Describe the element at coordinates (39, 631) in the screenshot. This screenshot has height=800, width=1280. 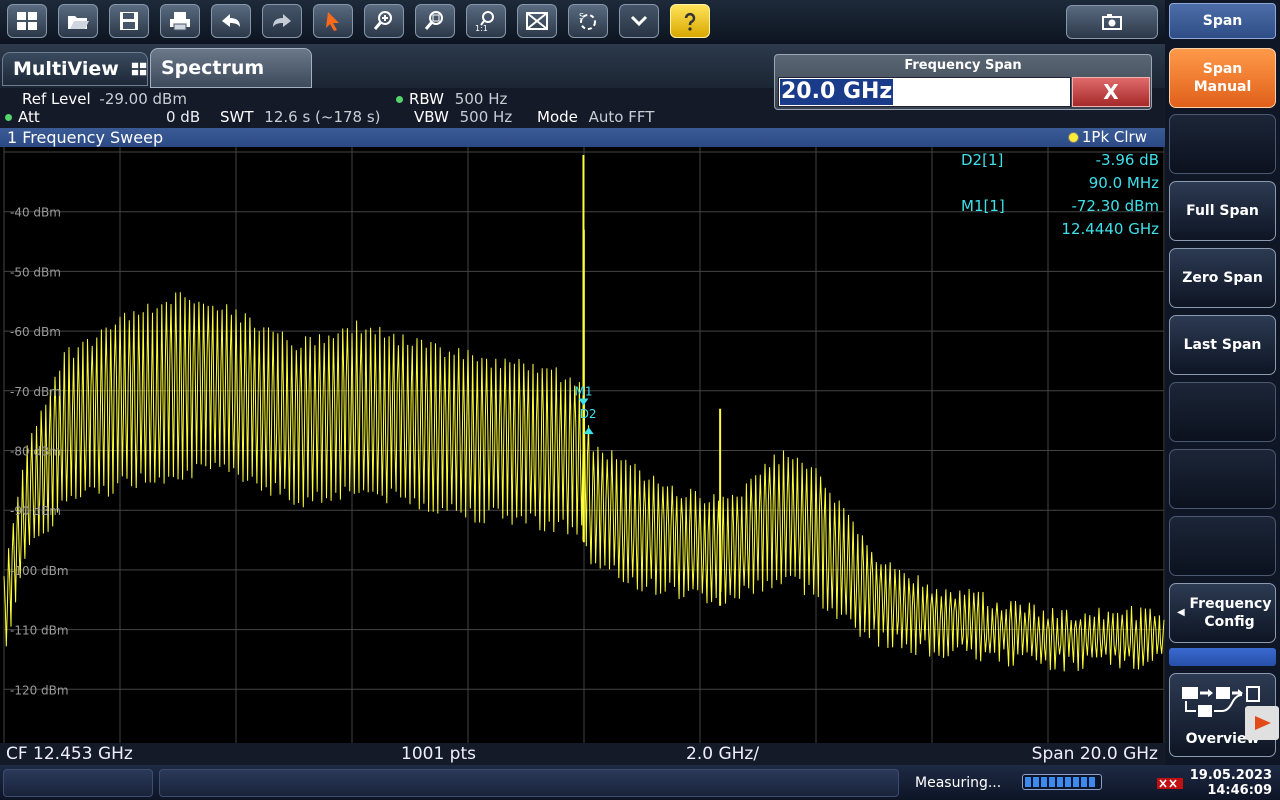
I see `y-tick-label: -110 dBm` at that location.